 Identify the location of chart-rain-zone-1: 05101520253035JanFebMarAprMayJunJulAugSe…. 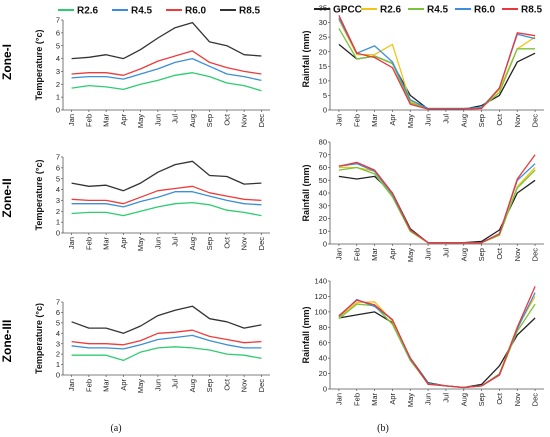
(422, 66).